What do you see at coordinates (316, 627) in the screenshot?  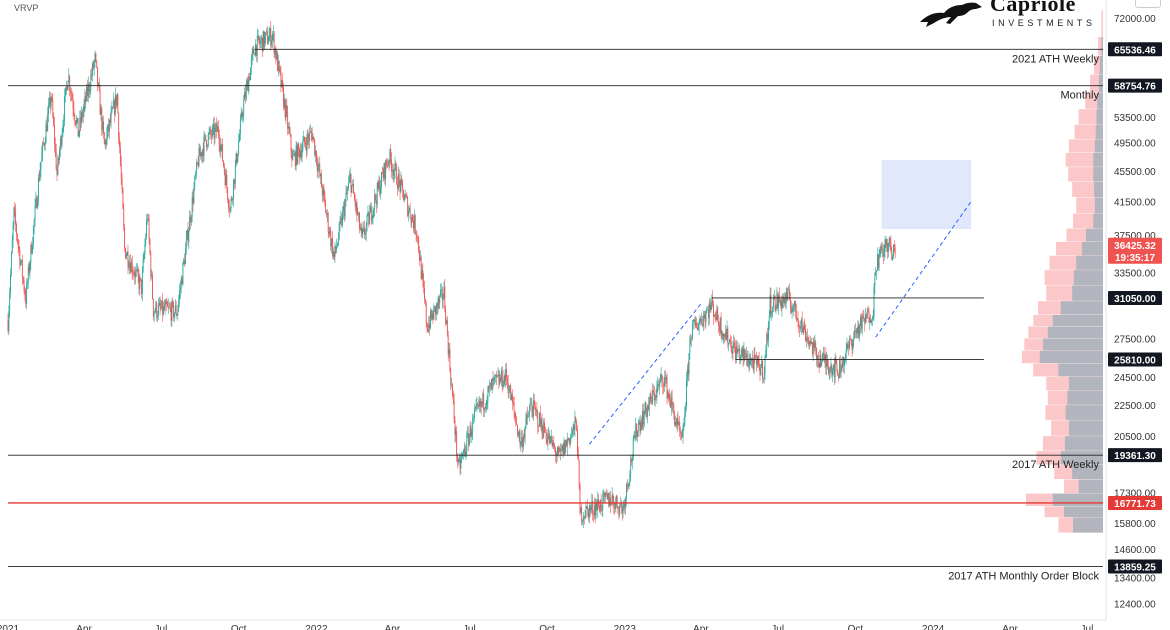 I see `x-tick-label: 2022` at bounding box center [316, 627].